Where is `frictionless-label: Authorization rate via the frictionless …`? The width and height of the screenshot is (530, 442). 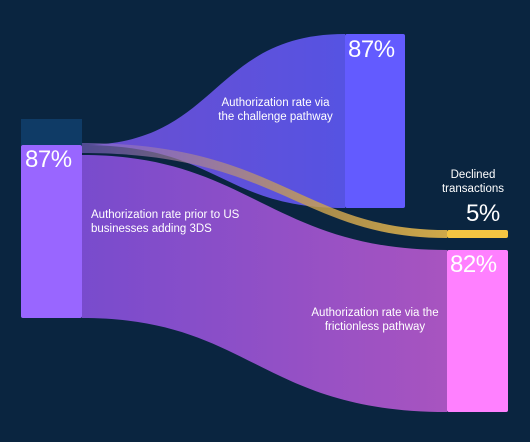
frictionless-label: Authorization rate via the frictionless … is located at coordinates (375, 320).